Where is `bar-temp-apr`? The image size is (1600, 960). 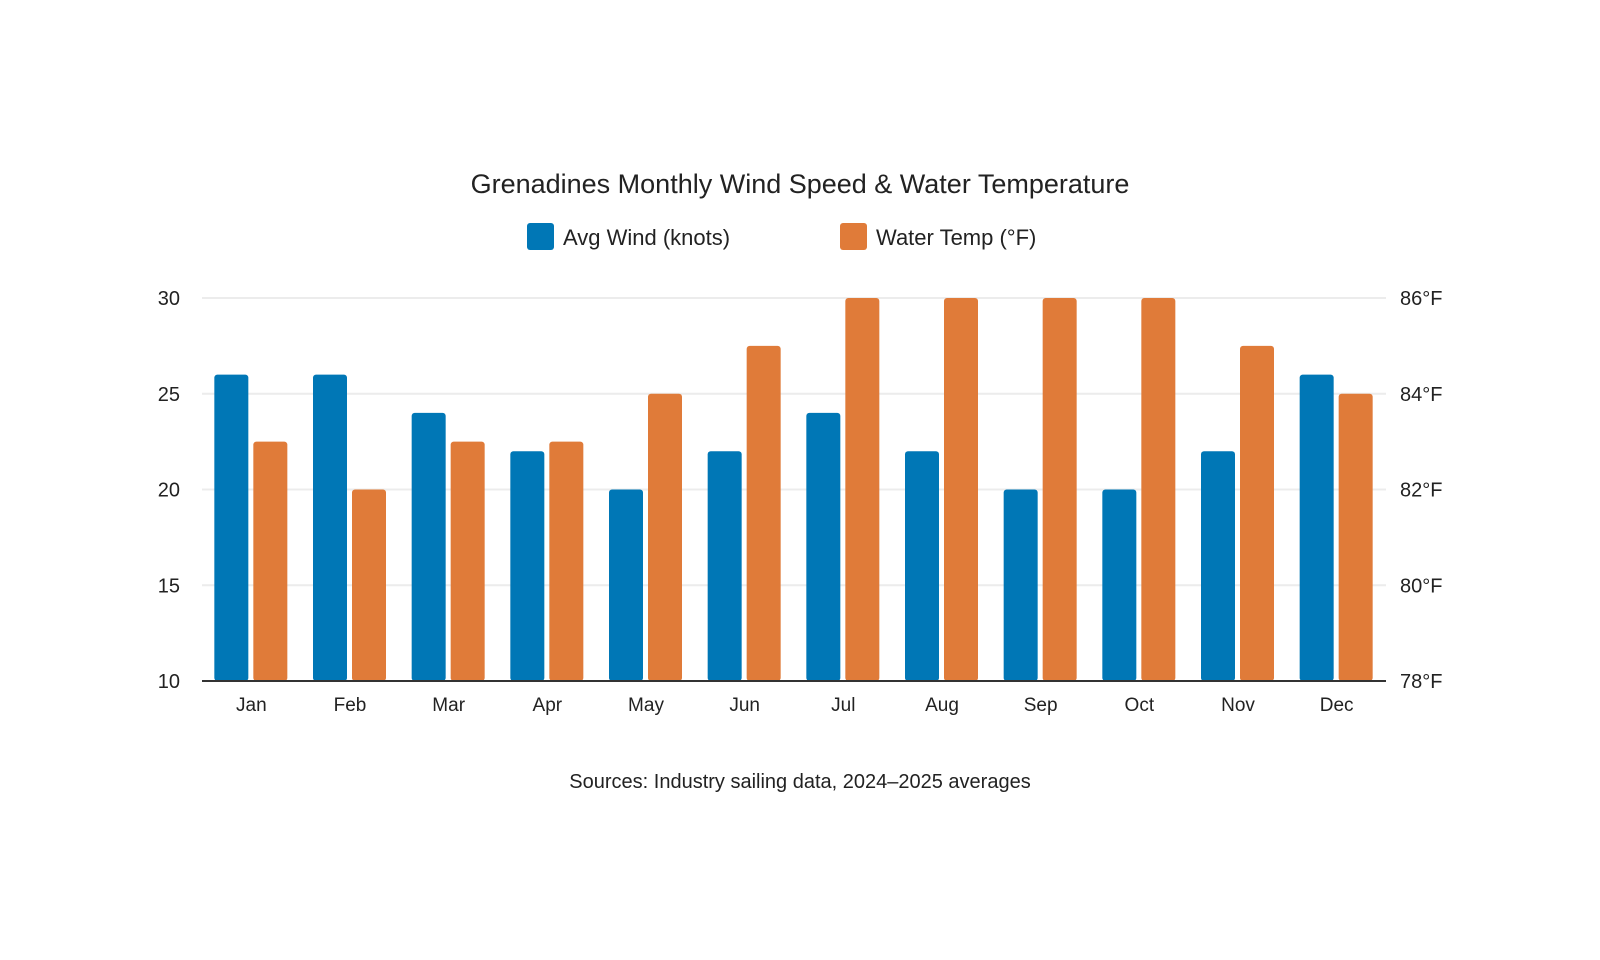 bar-temp-apr is located at coordinates (566, 561).